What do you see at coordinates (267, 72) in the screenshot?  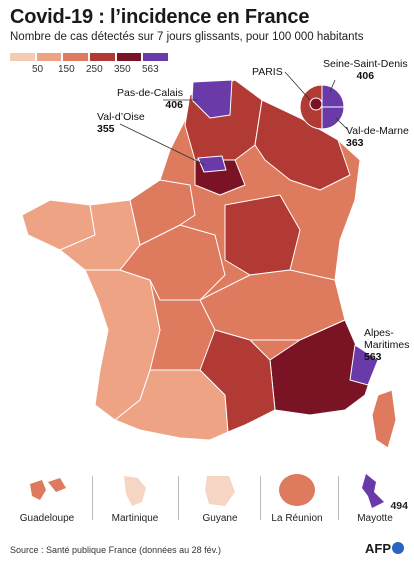 I see `label-paris: PARIS` at bounding box center [267, 72].